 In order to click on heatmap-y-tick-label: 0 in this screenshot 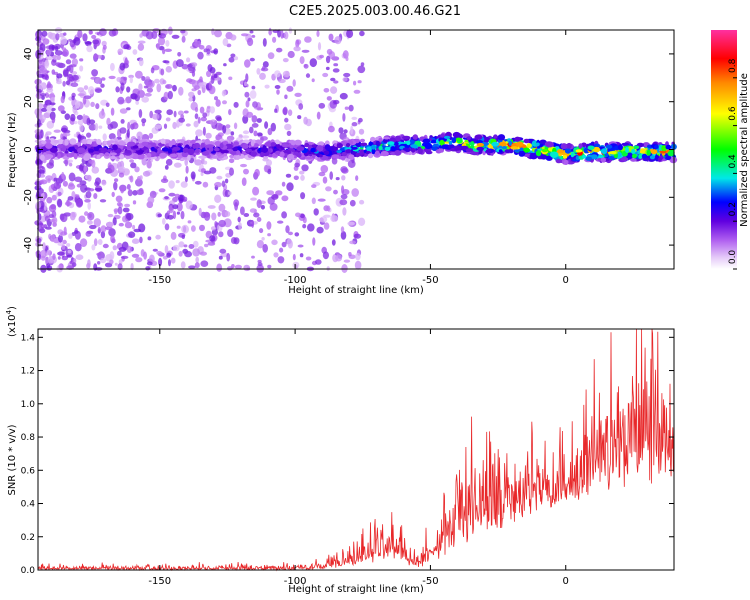, I will do `click(28, 149)`.